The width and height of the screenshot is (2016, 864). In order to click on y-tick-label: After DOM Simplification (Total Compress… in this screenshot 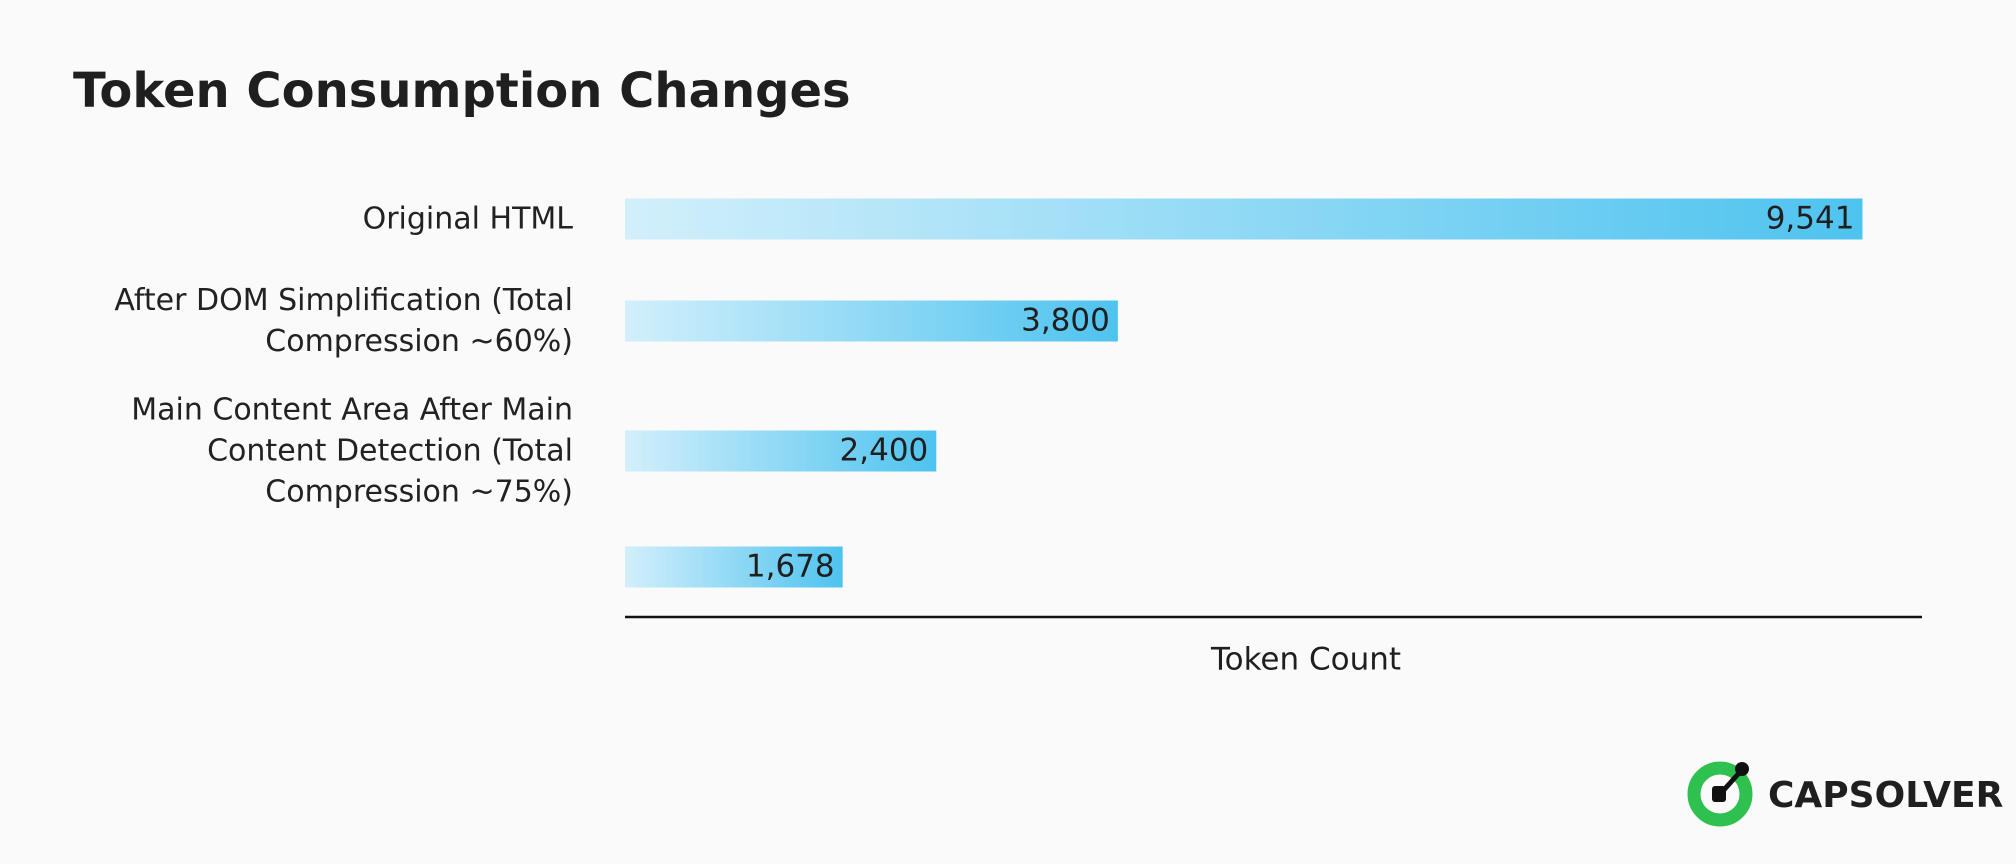, I will do `click(343, 321)`.